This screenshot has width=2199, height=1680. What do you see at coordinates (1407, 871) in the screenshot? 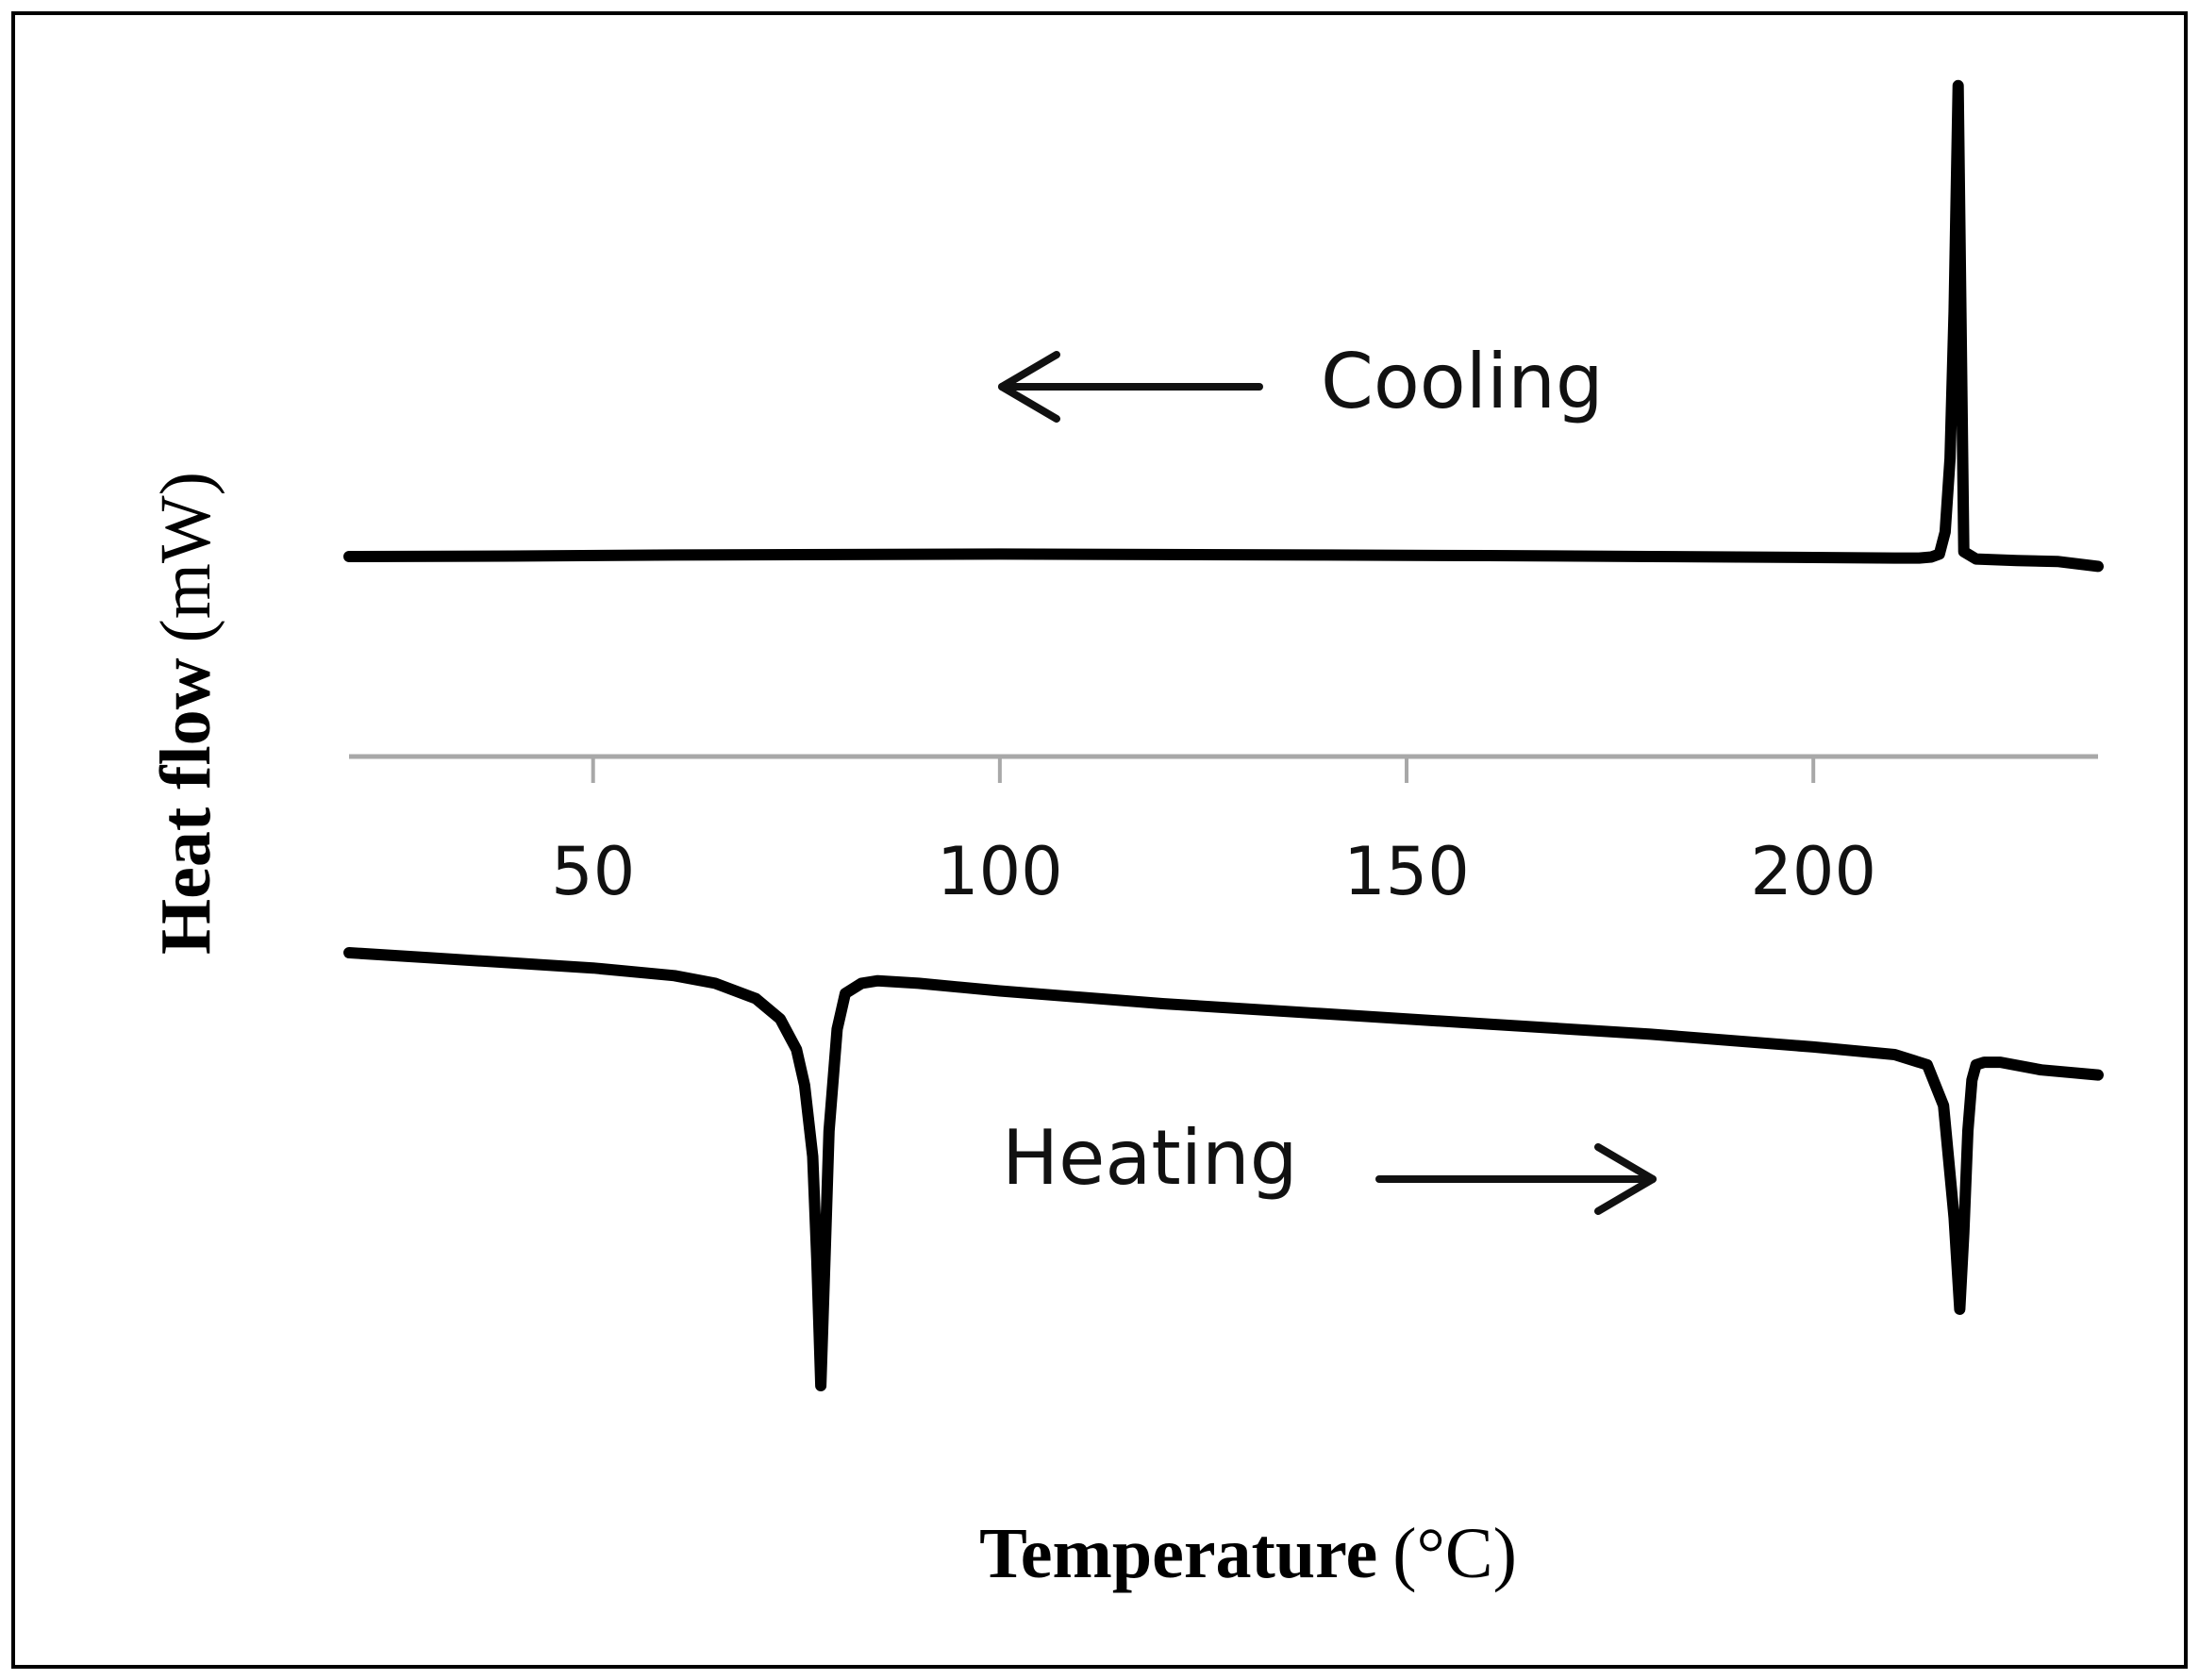
I see `x-tick-label: 150` at bounding box center [1407, 871].